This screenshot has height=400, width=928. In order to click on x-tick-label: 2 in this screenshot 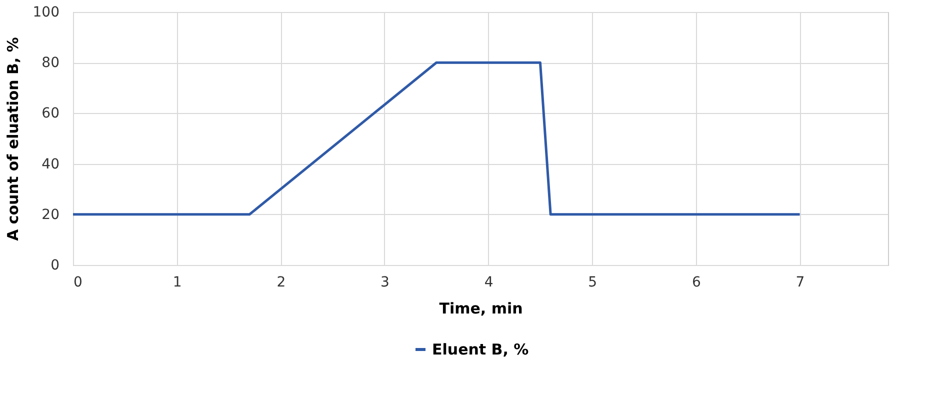, I will do `click(281, 282)`.